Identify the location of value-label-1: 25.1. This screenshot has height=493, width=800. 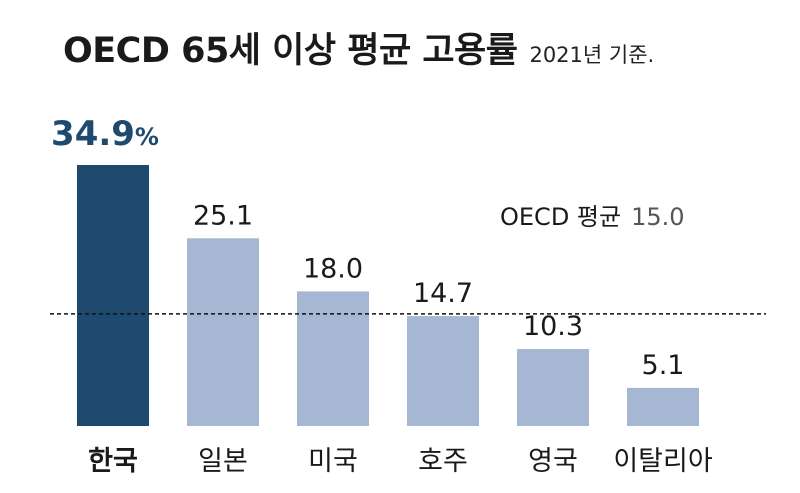
(223, 215).